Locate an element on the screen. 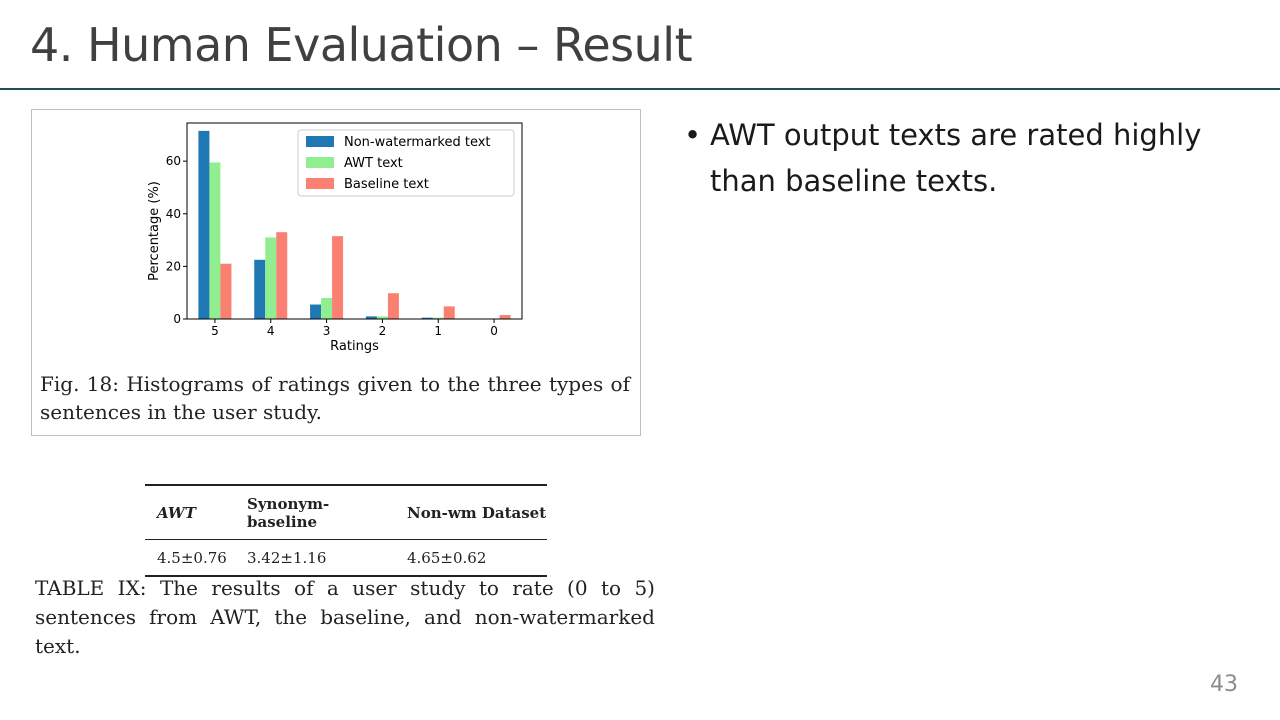  table-row: 4.5±0.76 3.42±1.16 4.65±0.62 is located at coordinates (346, 558).